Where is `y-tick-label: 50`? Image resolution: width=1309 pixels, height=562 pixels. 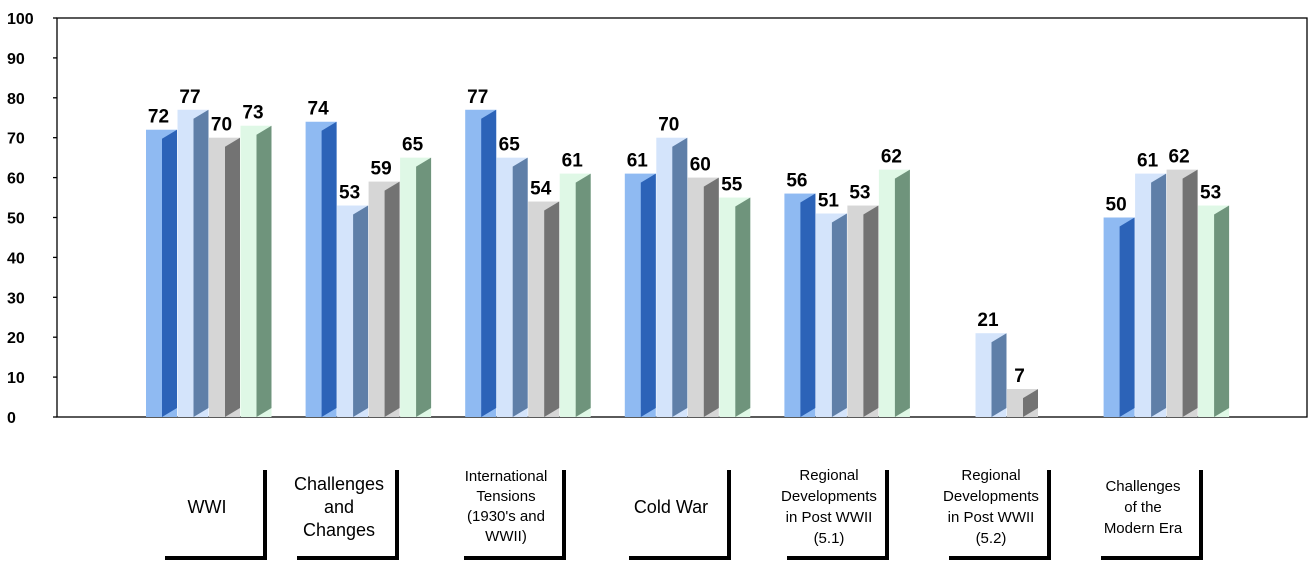 y-tick-label: 50 is located at coordinates (16, 219).